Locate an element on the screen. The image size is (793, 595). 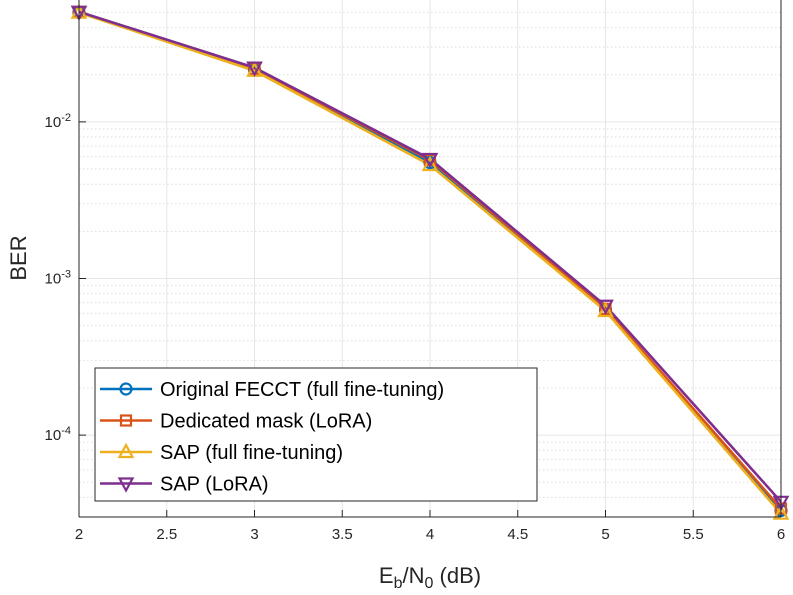
legend-label: SAP (full fine-tuning) is located at coordinates (251, 453).